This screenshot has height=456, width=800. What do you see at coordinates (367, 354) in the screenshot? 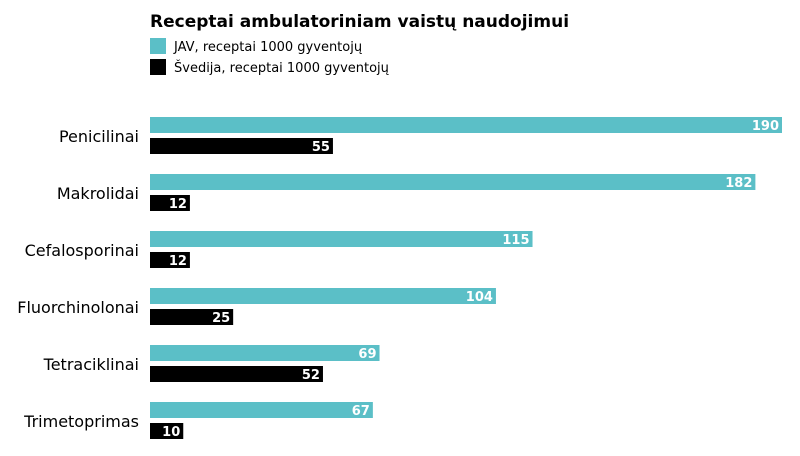
I see `value-label-jav-tetraciklinai: 69` at bounding box center [367, 354].